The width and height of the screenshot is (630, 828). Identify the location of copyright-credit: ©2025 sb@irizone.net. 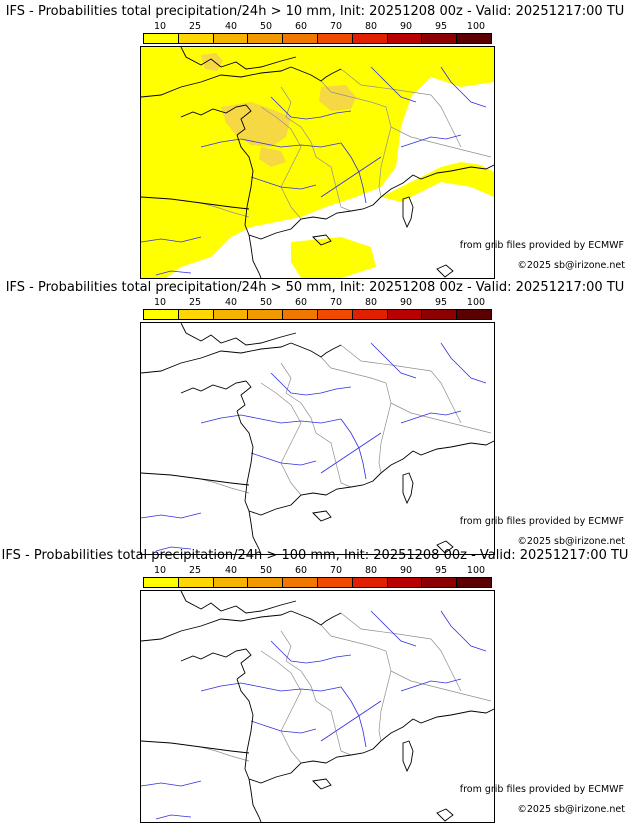
(571, 541).